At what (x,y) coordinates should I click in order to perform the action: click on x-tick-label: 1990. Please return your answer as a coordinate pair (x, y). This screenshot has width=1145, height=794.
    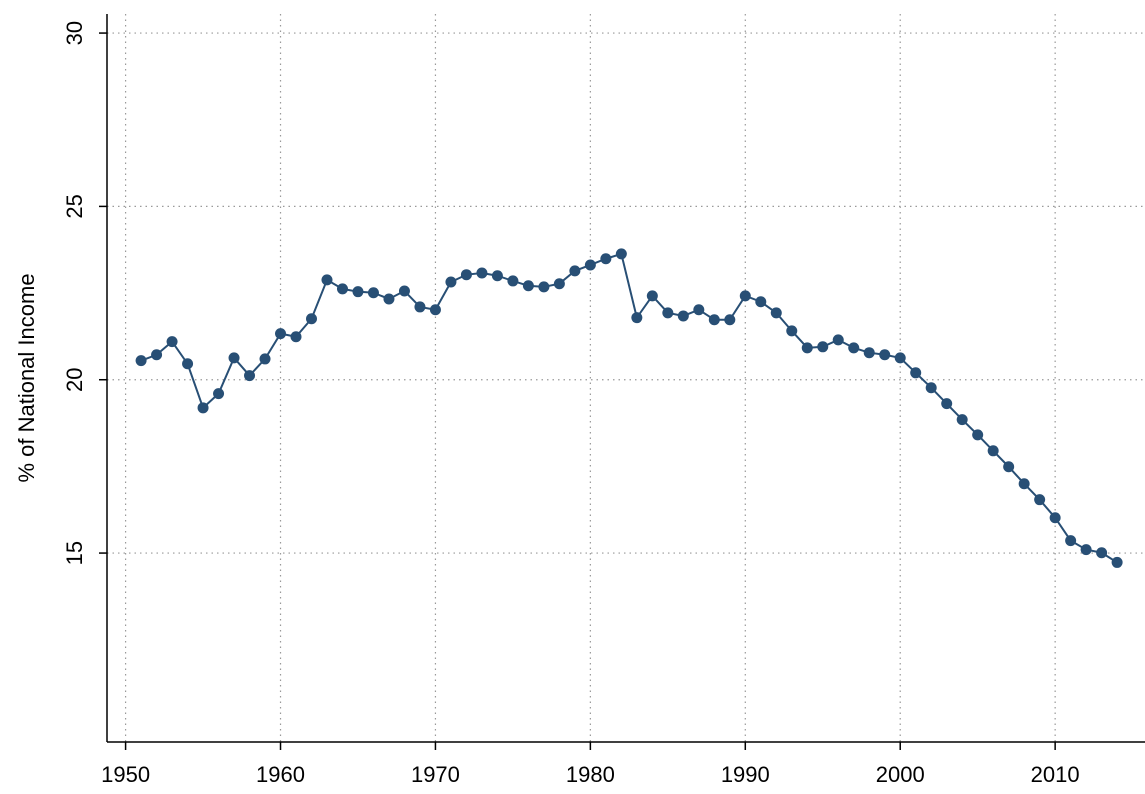
    Looking at the image, I should click on (745, 774).